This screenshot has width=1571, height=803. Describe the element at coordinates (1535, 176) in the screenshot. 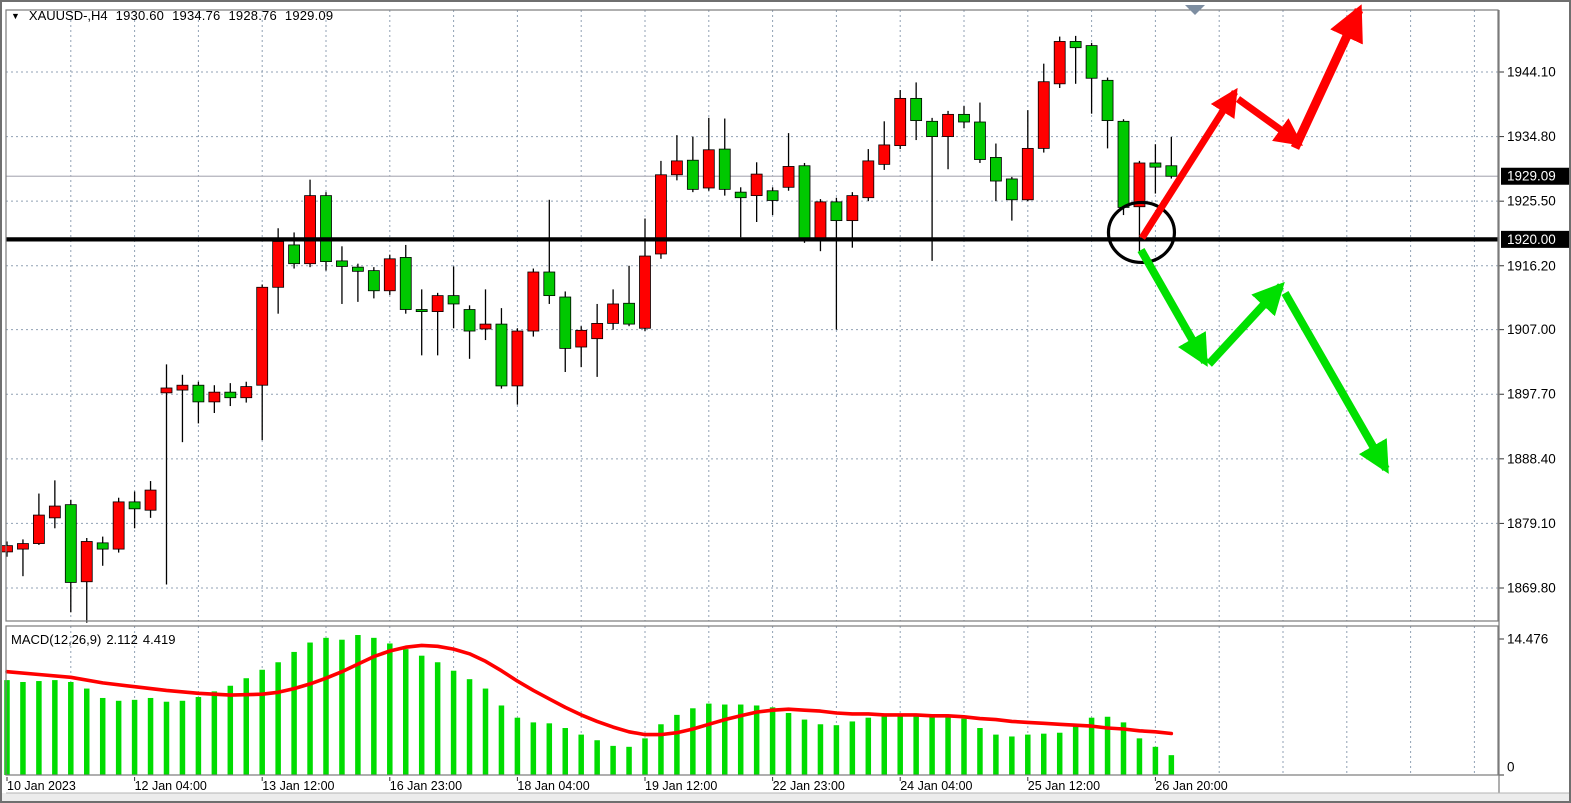

I see `bid-price-box` at that location.